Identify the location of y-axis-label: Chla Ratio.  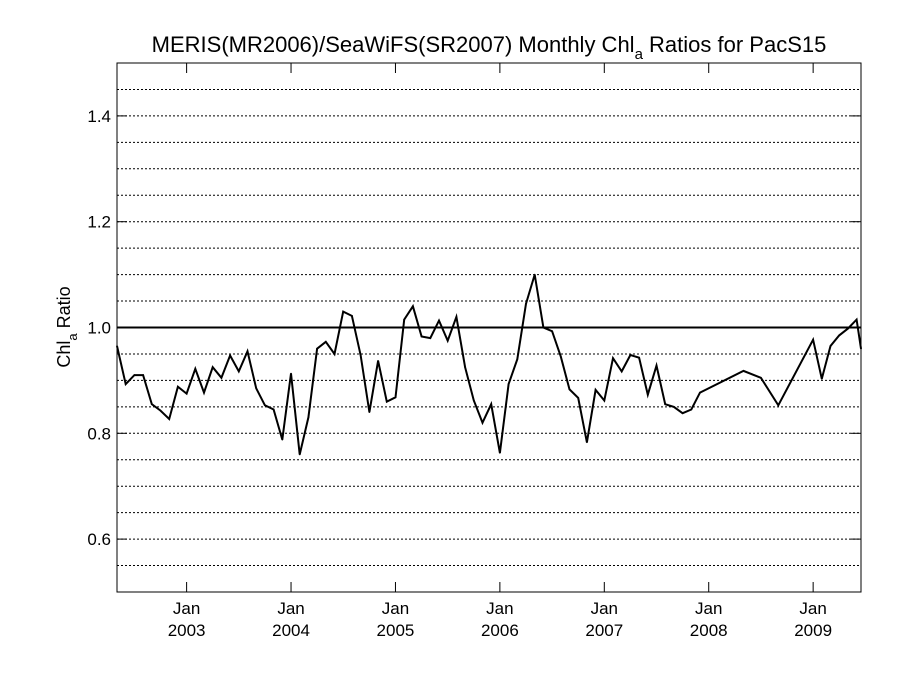
(67, 326).